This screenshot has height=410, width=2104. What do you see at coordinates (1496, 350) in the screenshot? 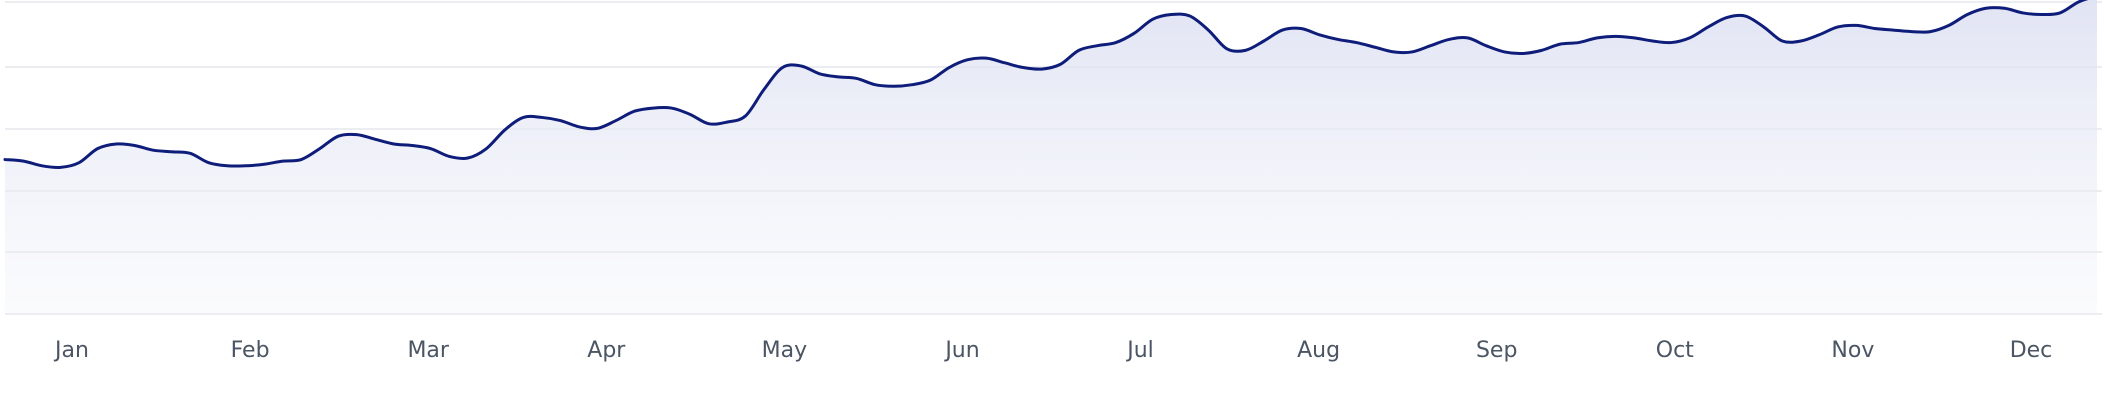
I see `x-tick-label-sep: Sep` at bounding box center [1496, 350].